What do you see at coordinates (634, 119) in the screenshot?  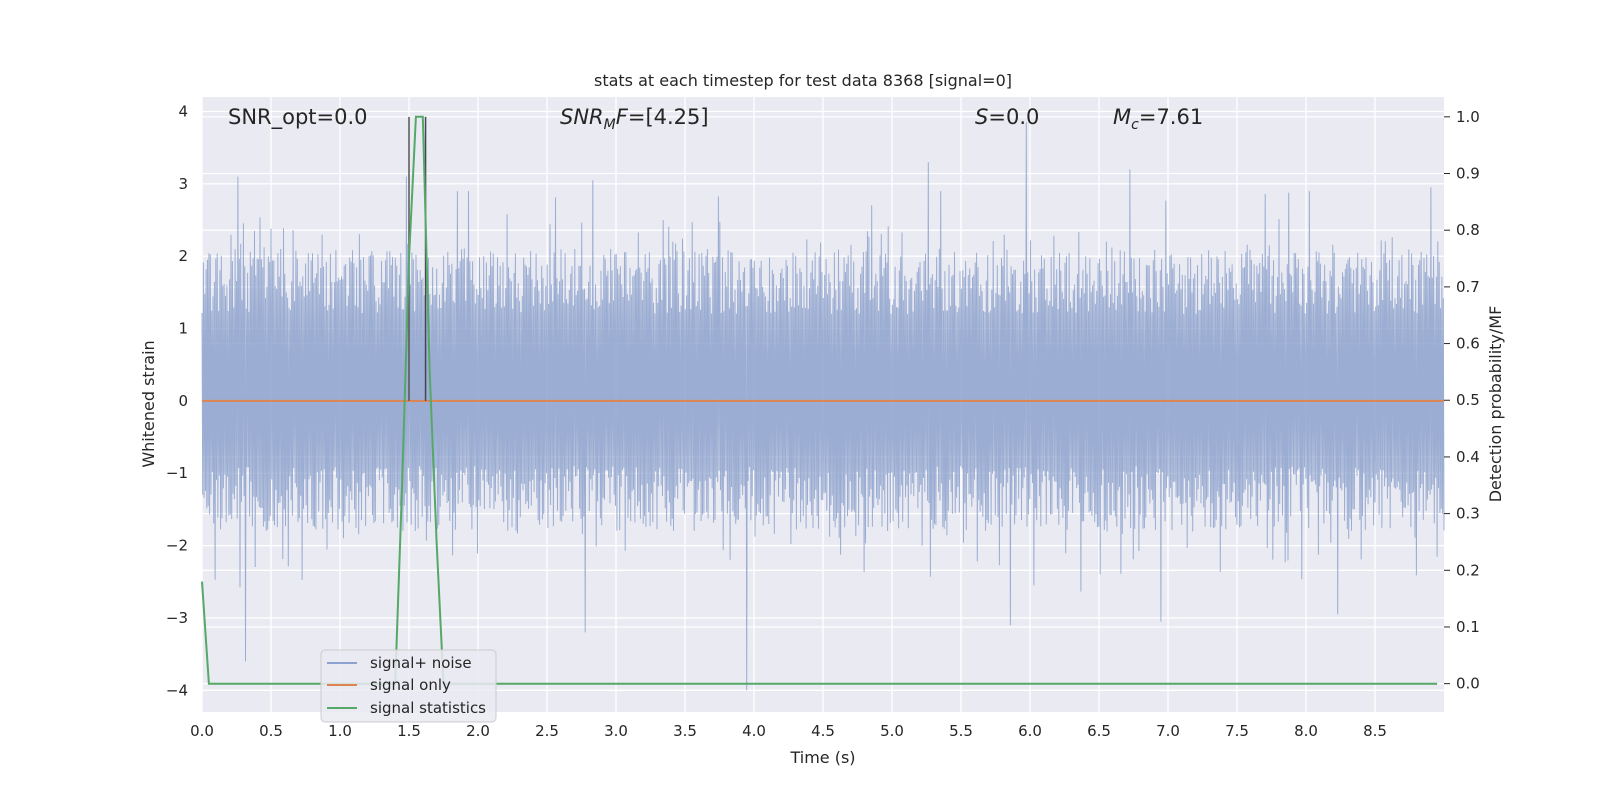 I see `annotation-snr-mf: SNRMF=[4.25]` at bounding box center [634, 119].